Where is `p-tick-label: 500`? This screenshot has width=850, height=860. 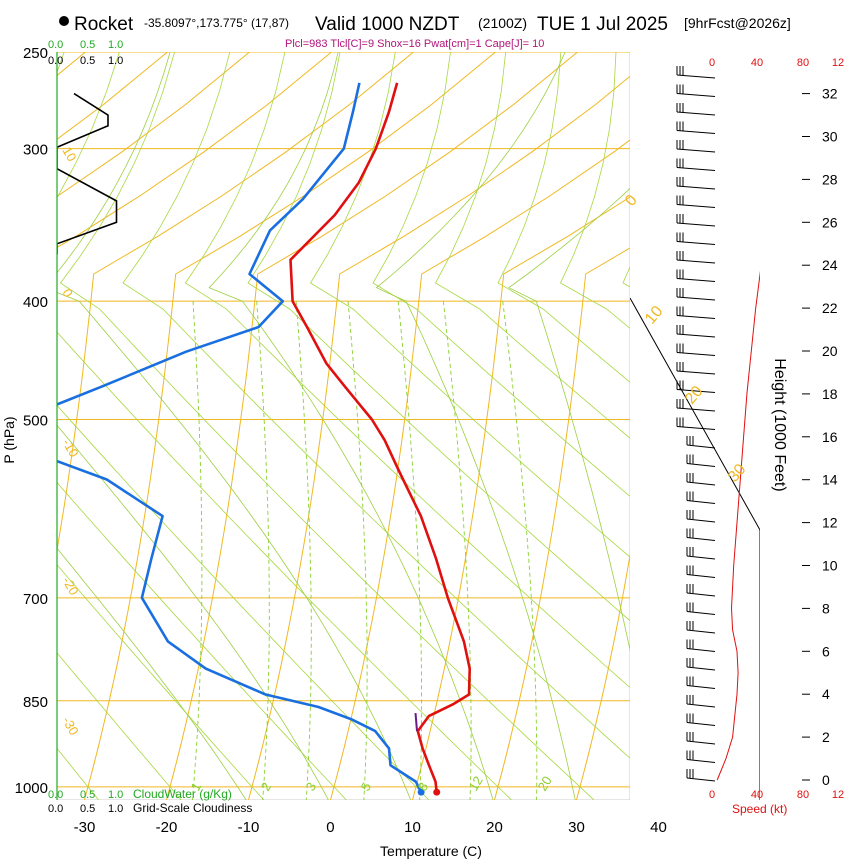 p-tick-label: 500 is located at coordinates (35, 420).